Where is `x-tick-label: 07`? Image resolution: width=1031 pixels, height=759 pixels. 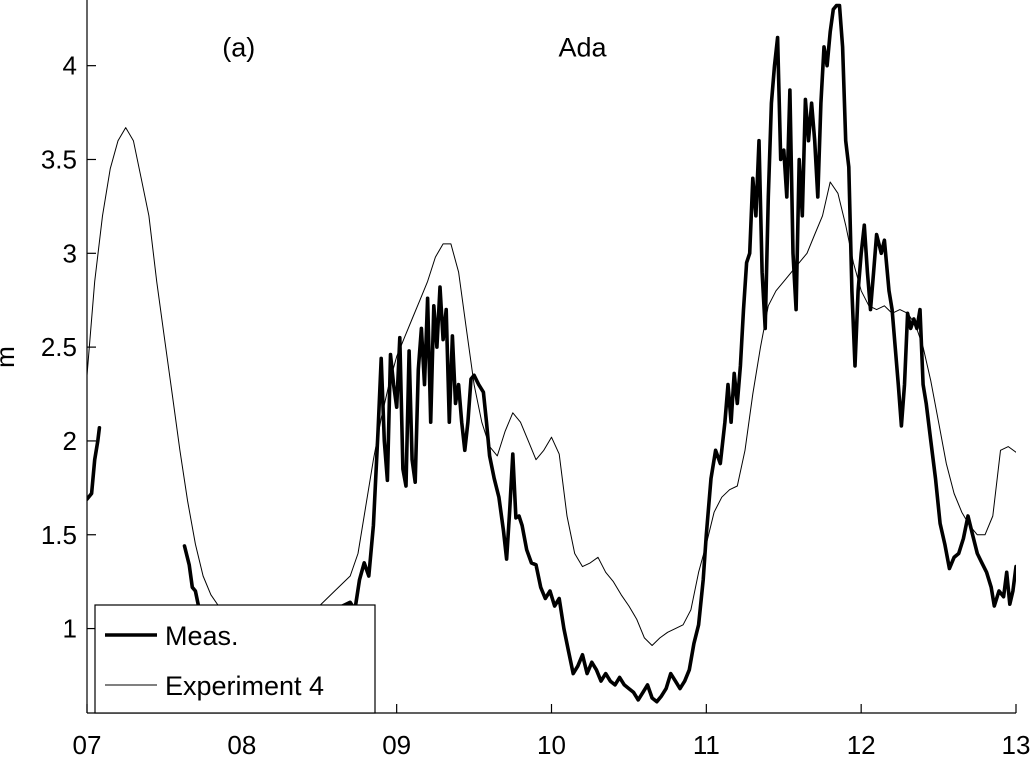
x-tick-label: 07 is located at coordinates (87, 744).